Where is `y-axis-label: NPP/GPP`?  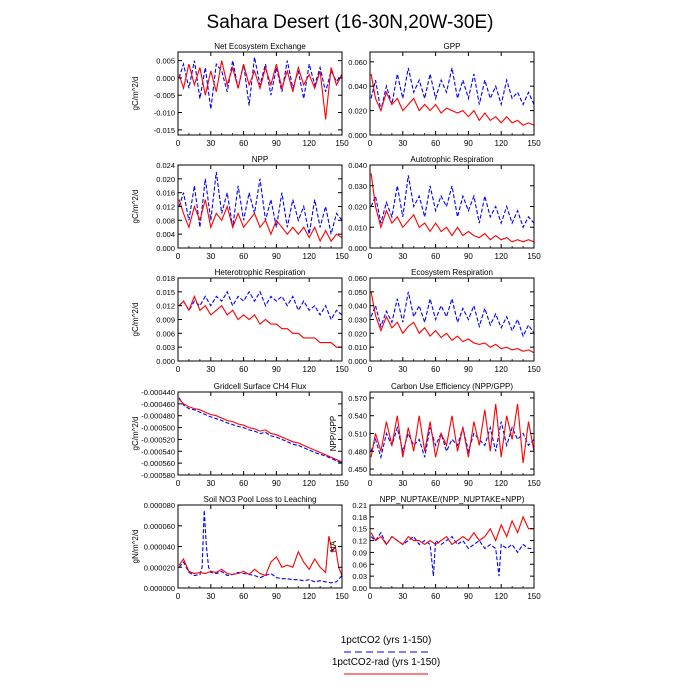
y-axis-label: NPP/GPP is located at coordinates (333, 434).